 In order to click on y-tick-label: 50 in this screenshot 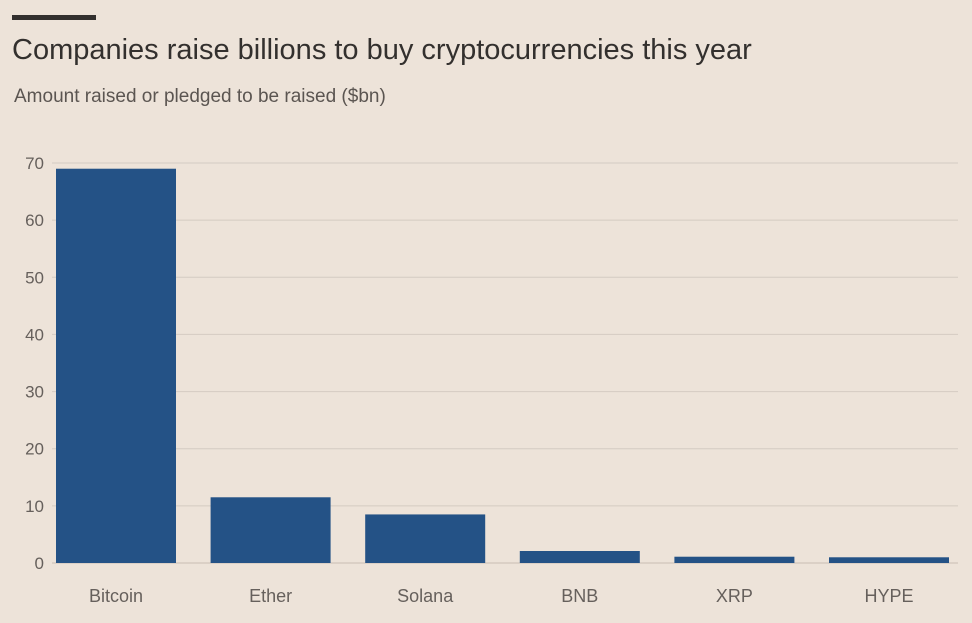, I will do `click(34, 277)`.